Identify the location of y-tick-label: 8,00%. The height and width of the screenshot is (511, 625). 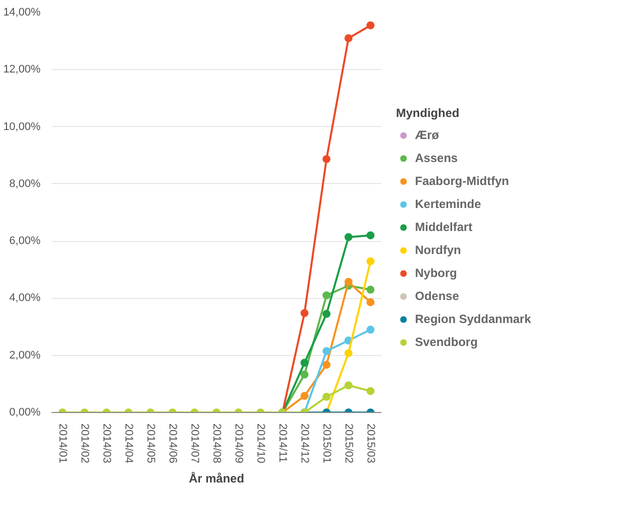
(25, 184).